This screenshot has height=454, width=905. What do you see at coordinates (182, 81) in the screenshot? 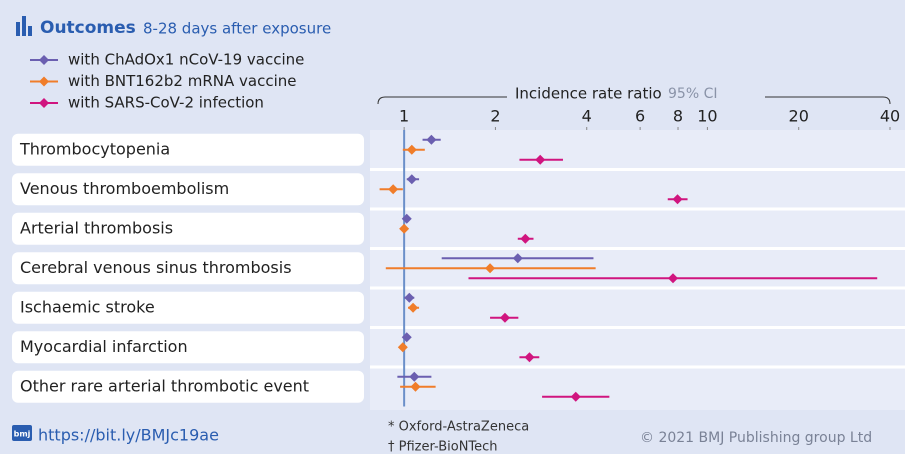
I see `legend-label: with BNT162b2 mRNA vaccine` at bounding box center [182, 81].